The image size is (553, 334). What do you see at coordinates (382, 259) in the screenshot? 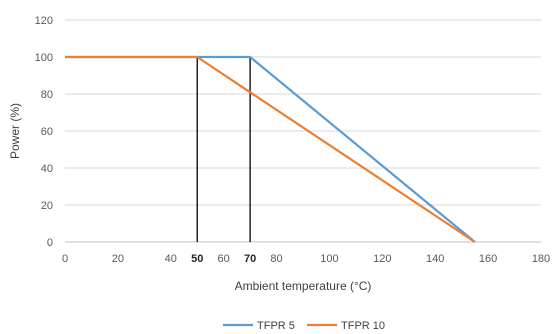
I see `x-tick-label-120: 120` at bounding box center [382, 259].